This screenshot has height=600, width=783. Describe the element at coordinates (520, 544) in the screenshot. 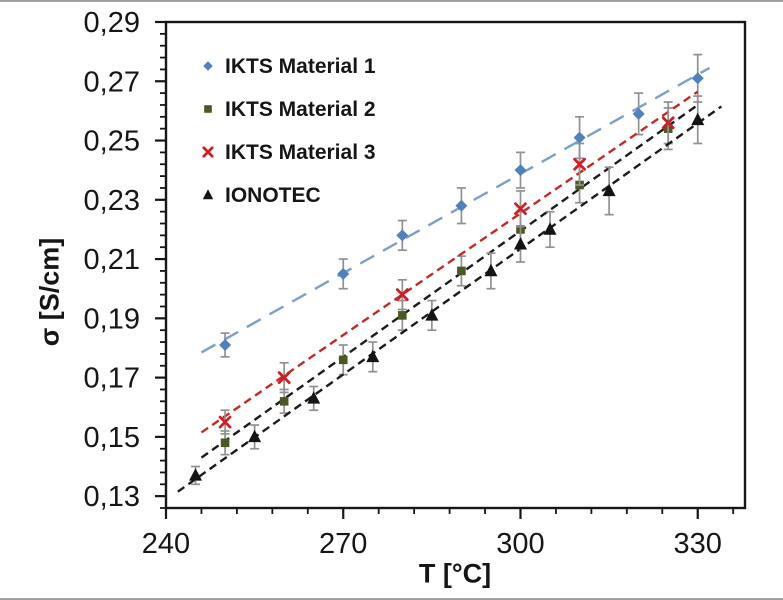

I see `x-tick-label: 300` at that location.